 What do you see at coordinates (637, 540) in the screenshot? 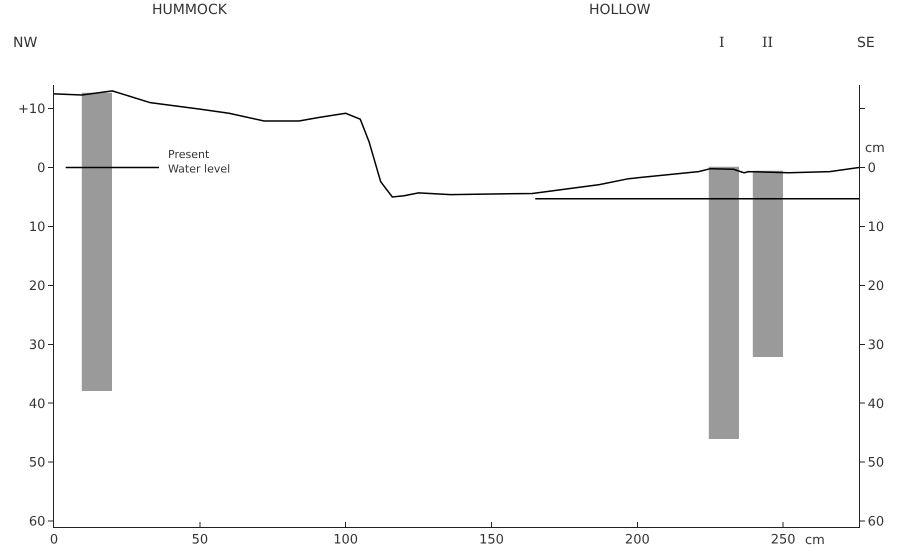
I see `x-tick-label: 200` at bounding box center [637, 540].